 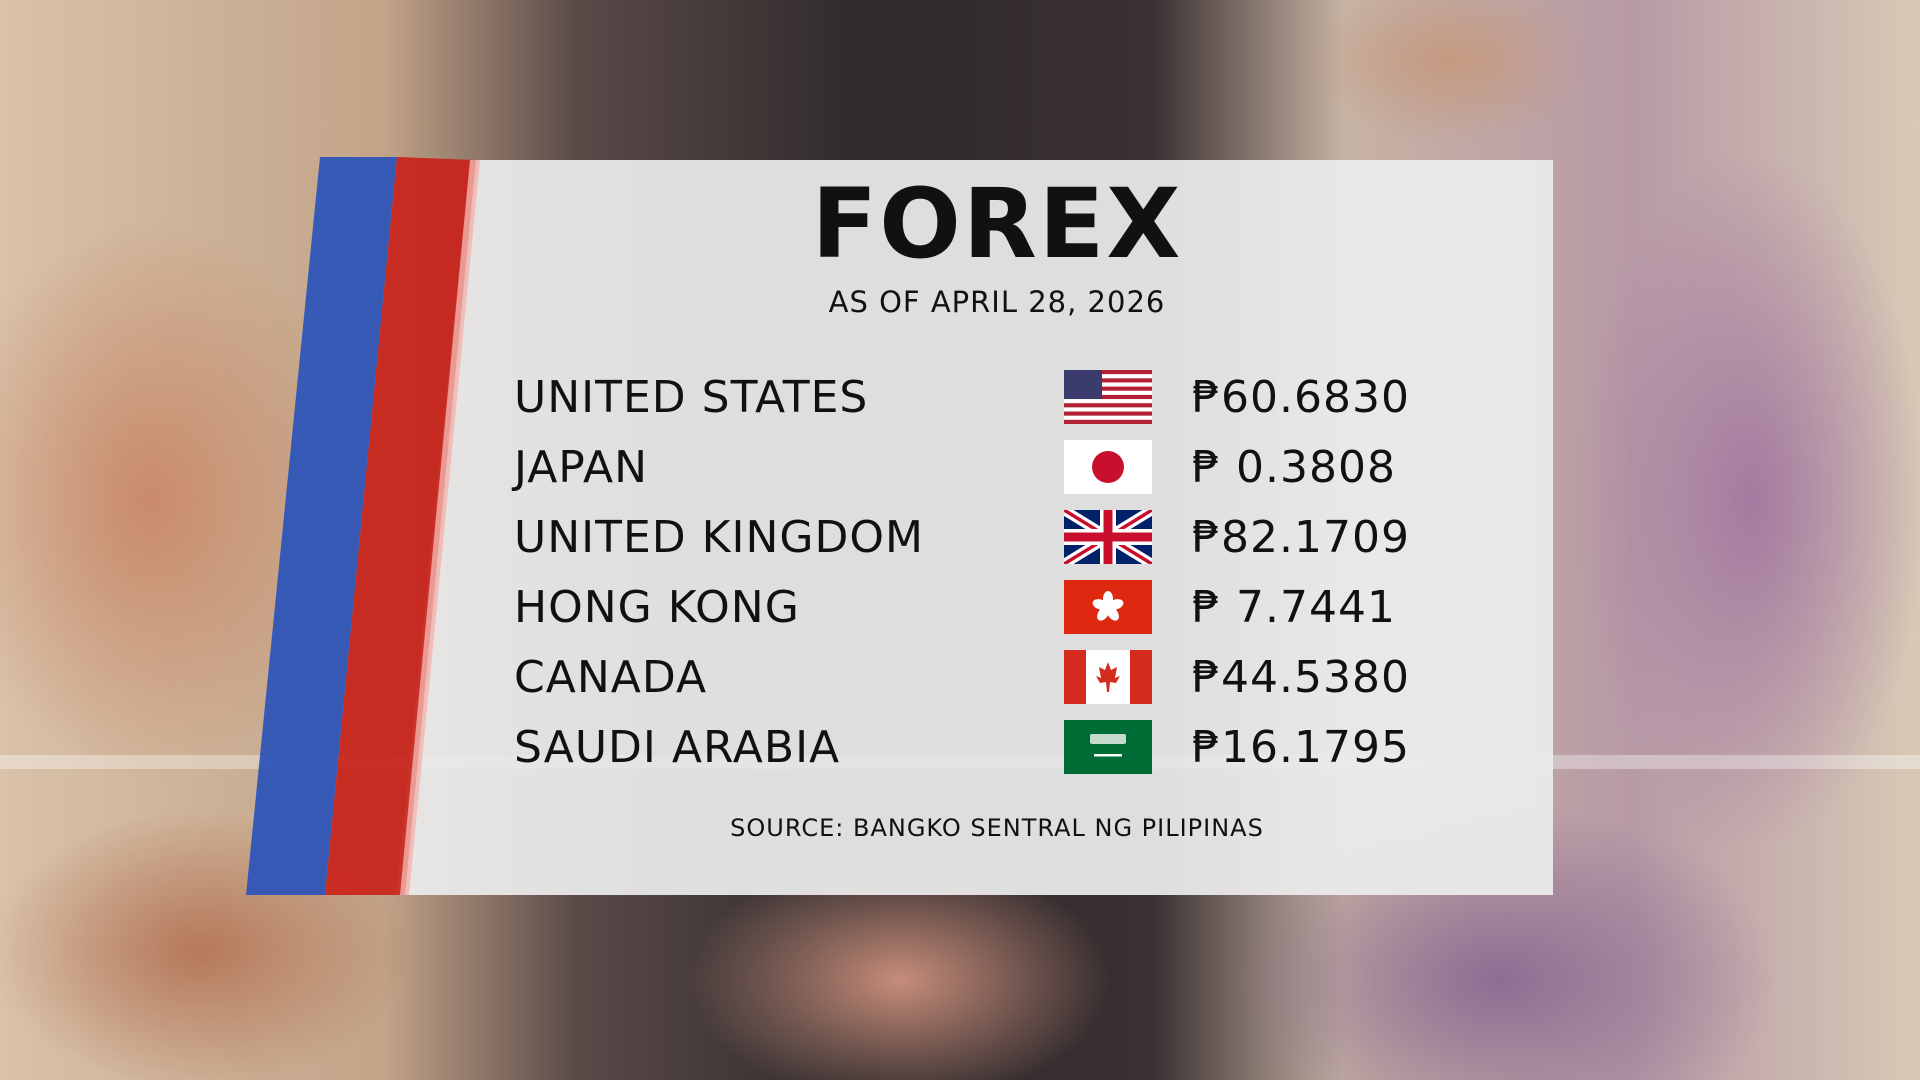 What do you see at coordinates (1108, 677) in the screenshot?
I see `canada-flag-icon` at bounding box center [1108, 677].